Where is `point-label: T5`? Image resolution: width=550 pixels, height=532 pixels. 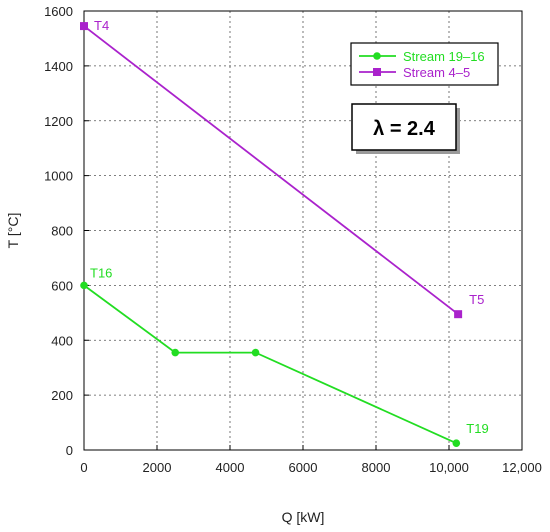 point-label: T5 is located at coordinates (476, 299).